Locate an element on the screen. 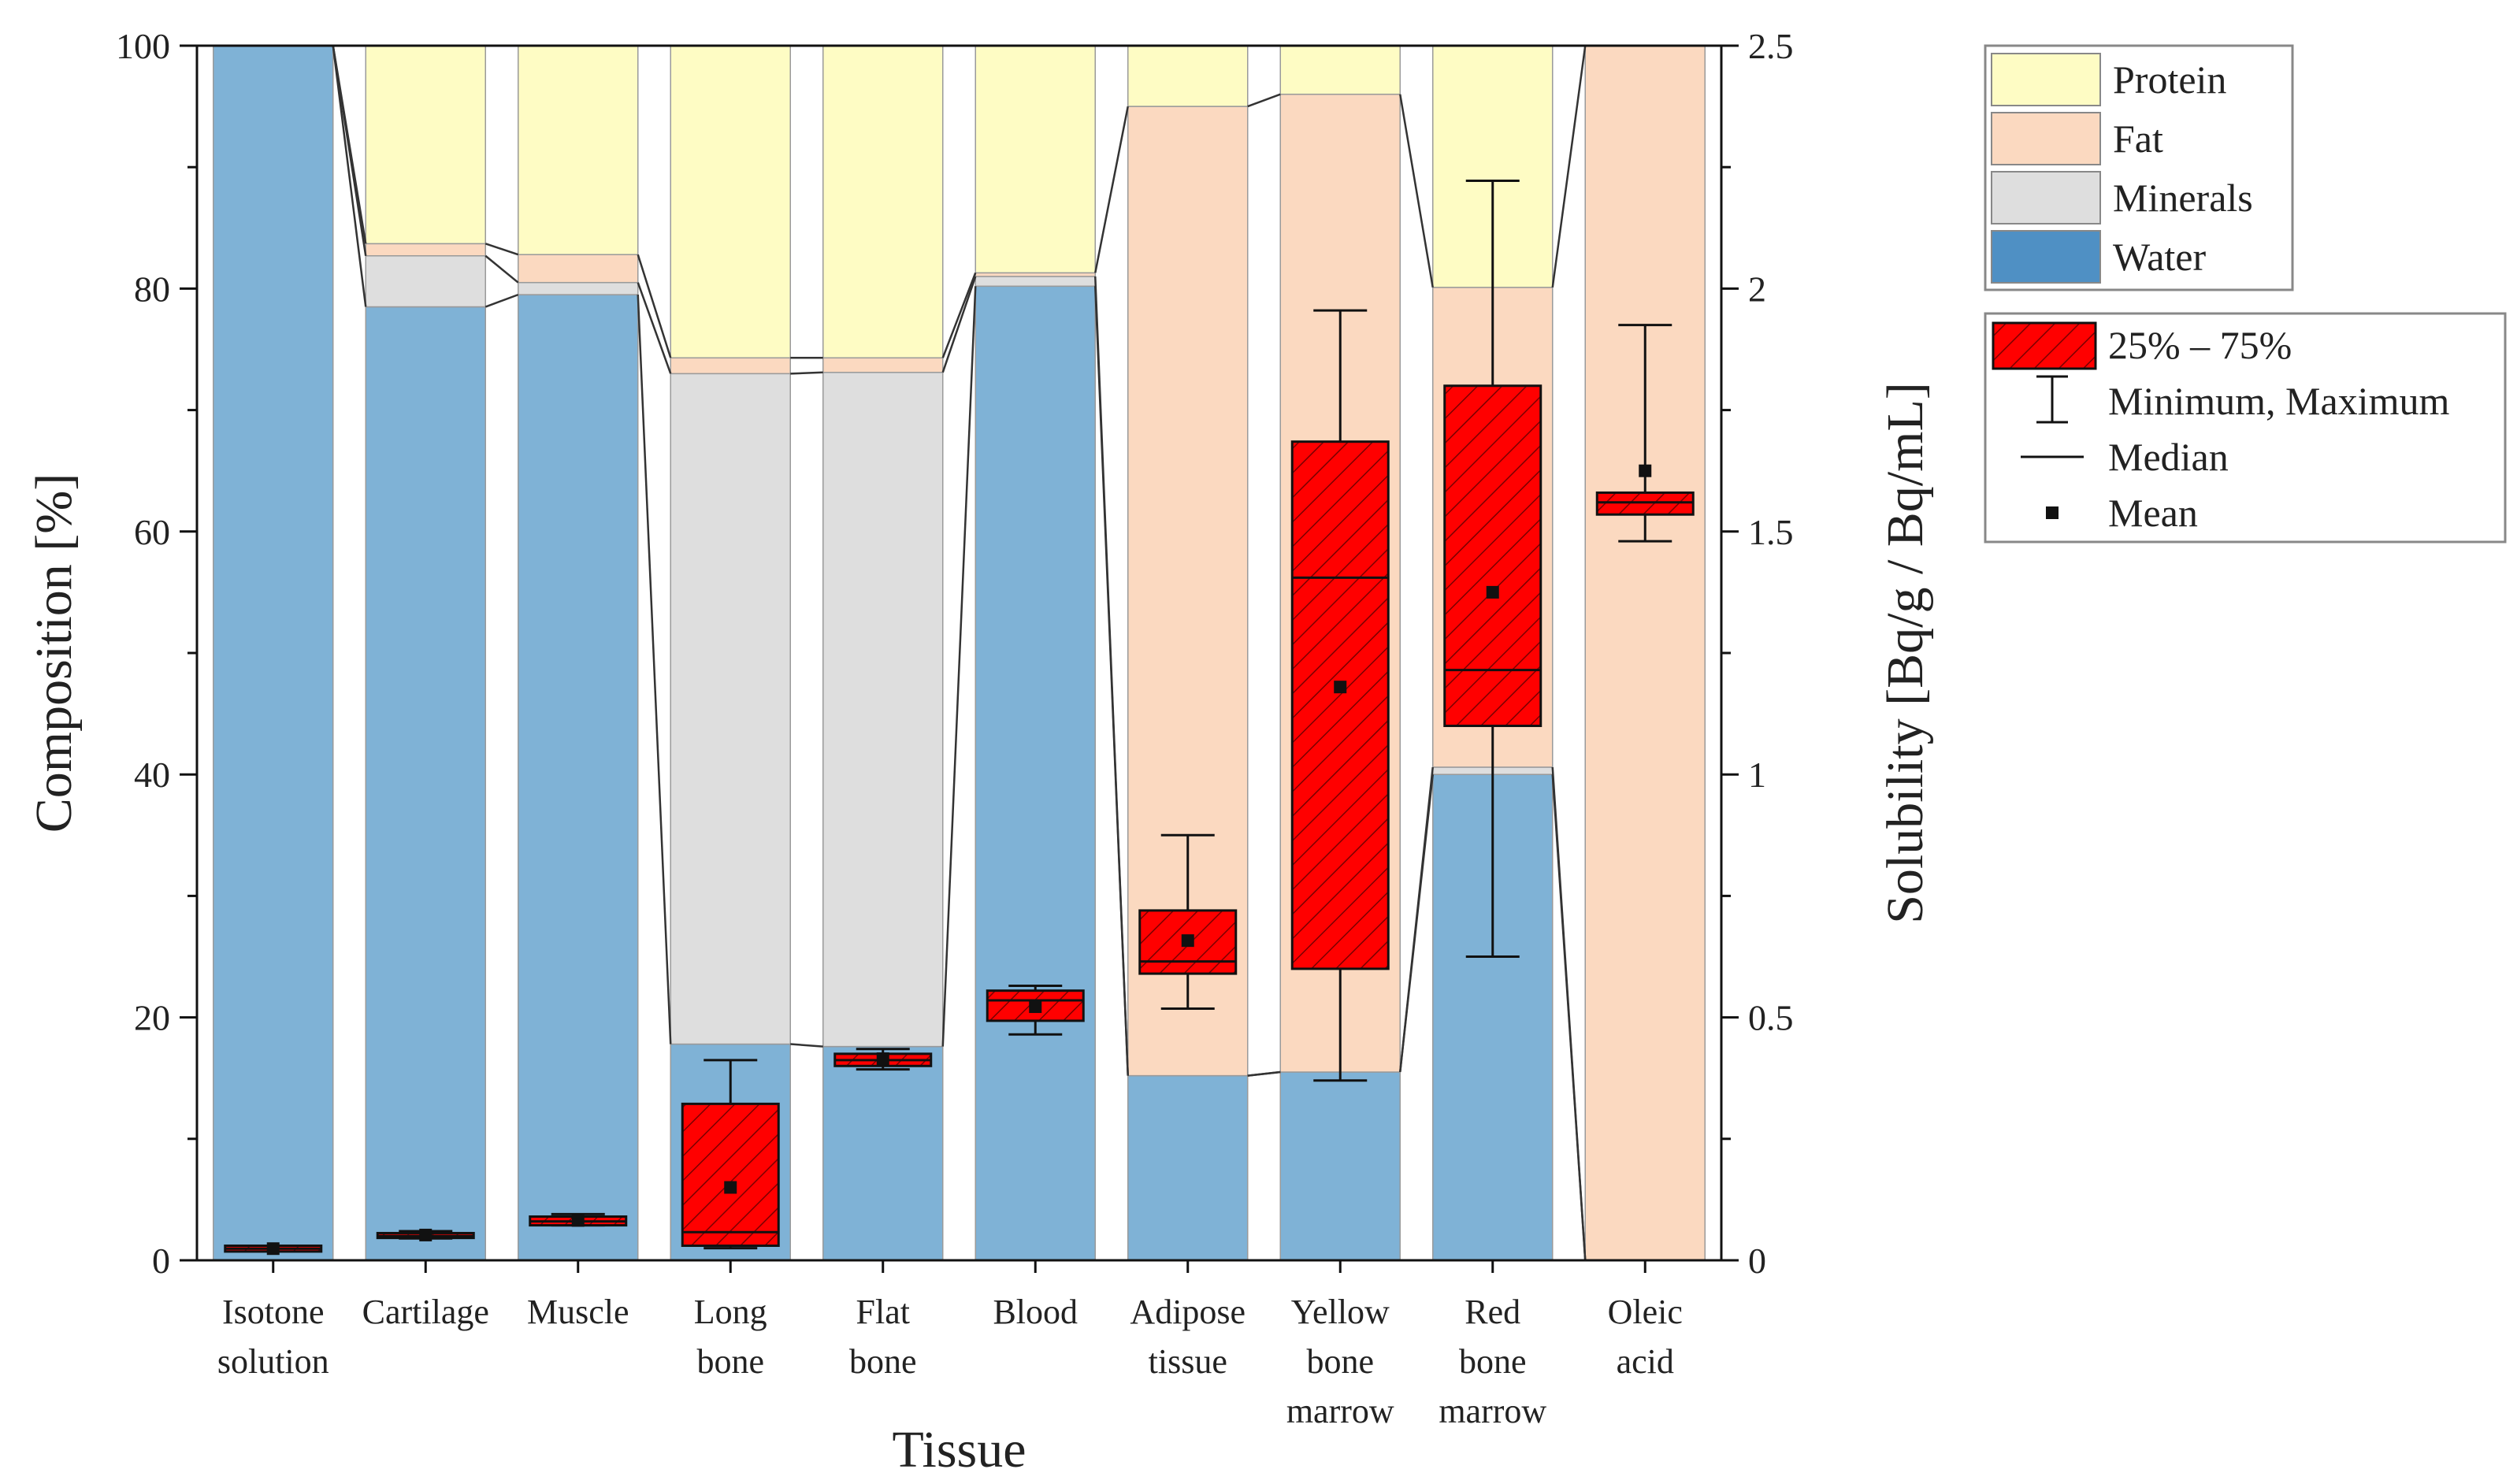  bar-adipose-tissue-protein is located at coordinates (1188, 76).